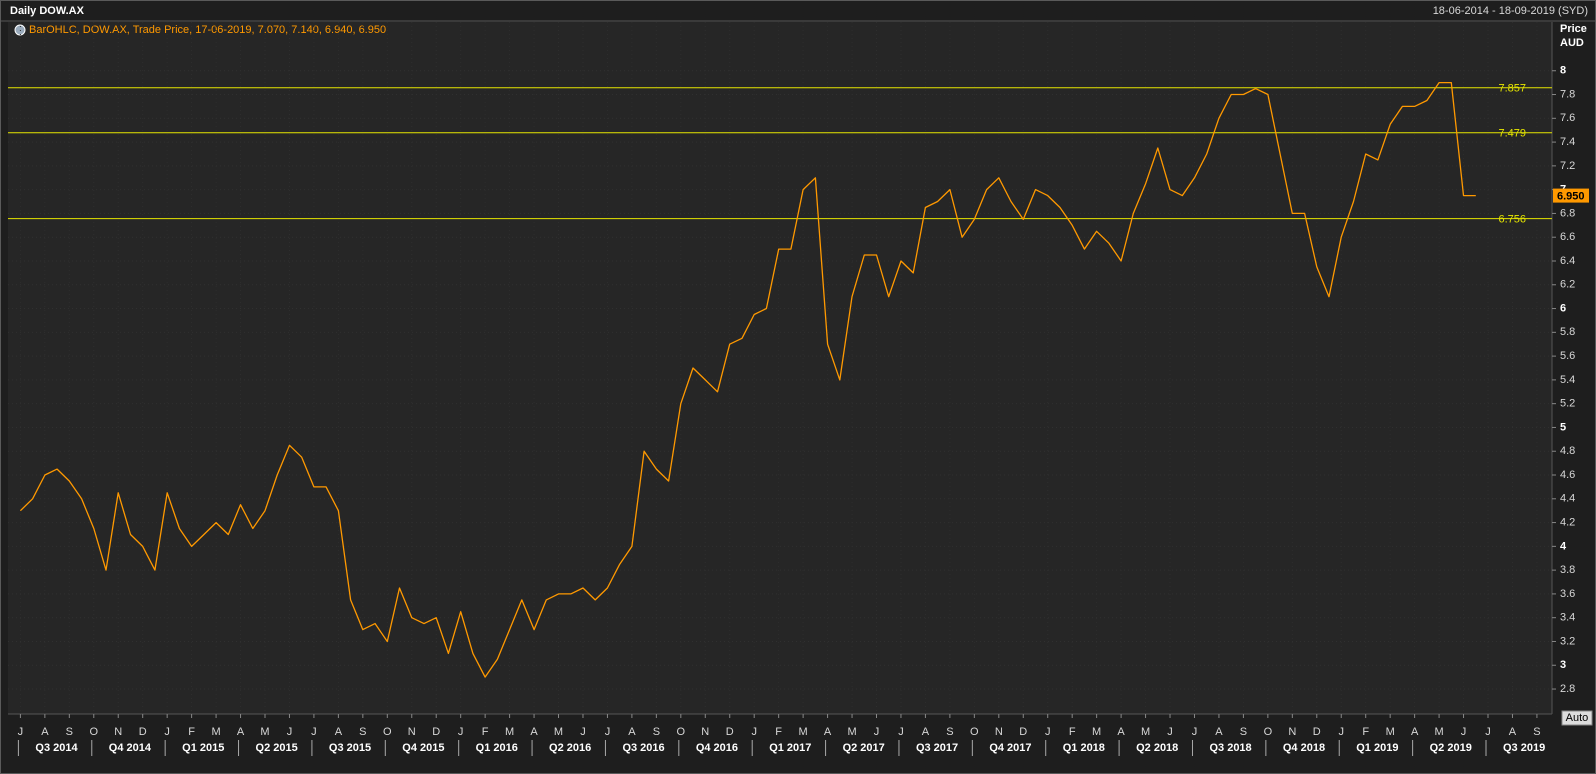  Describe the element at coordinates (1567, 641) in the screenshot. I see `y-tick-label: 3.2` at that location.